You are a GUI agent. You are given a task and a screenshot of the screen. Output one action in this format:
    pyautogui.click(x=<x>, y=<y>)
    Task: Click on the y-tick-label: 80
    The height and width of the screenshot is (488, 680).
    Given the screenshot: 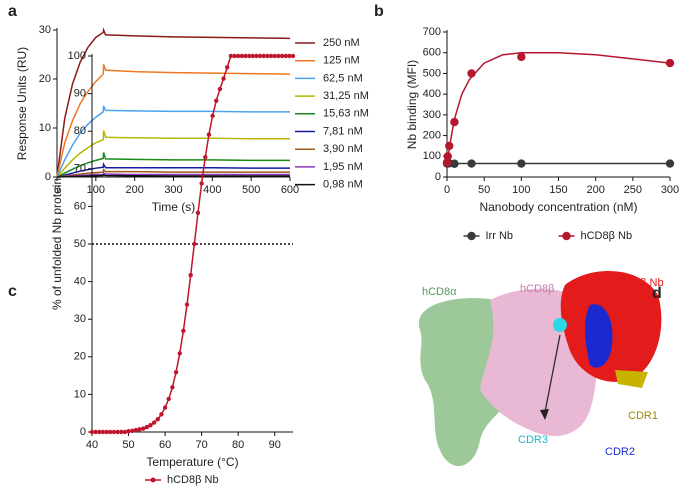 What is the action you would take?
    pyautogui.click(x=80, y=131)
    